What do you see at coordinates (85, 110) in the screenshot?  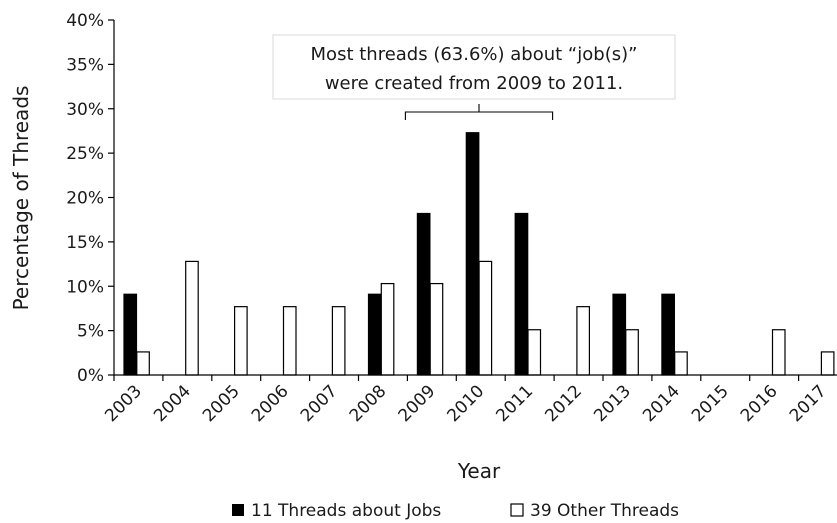 I see `y-tick-label: 30%` at bounding box center [85, 110].